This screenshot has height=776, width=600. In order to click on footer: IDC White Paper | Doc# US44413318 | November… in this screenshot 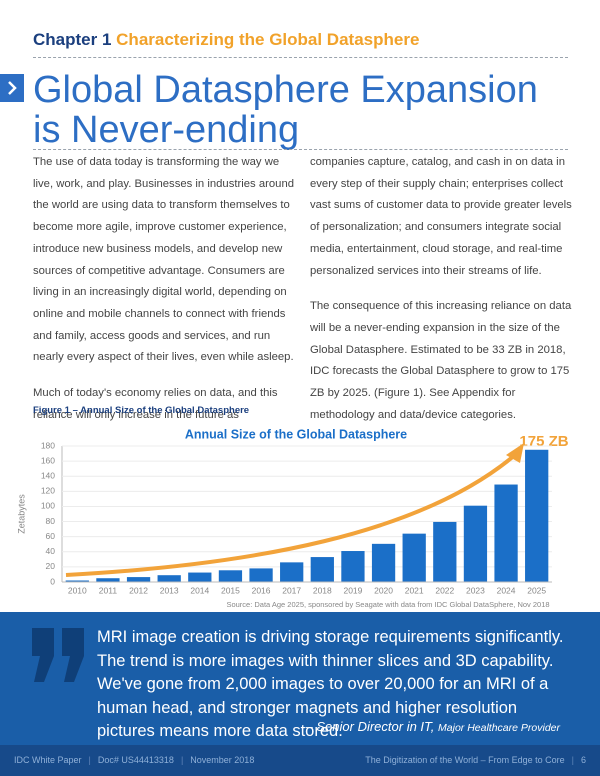, I will do `click(300, 760)`.